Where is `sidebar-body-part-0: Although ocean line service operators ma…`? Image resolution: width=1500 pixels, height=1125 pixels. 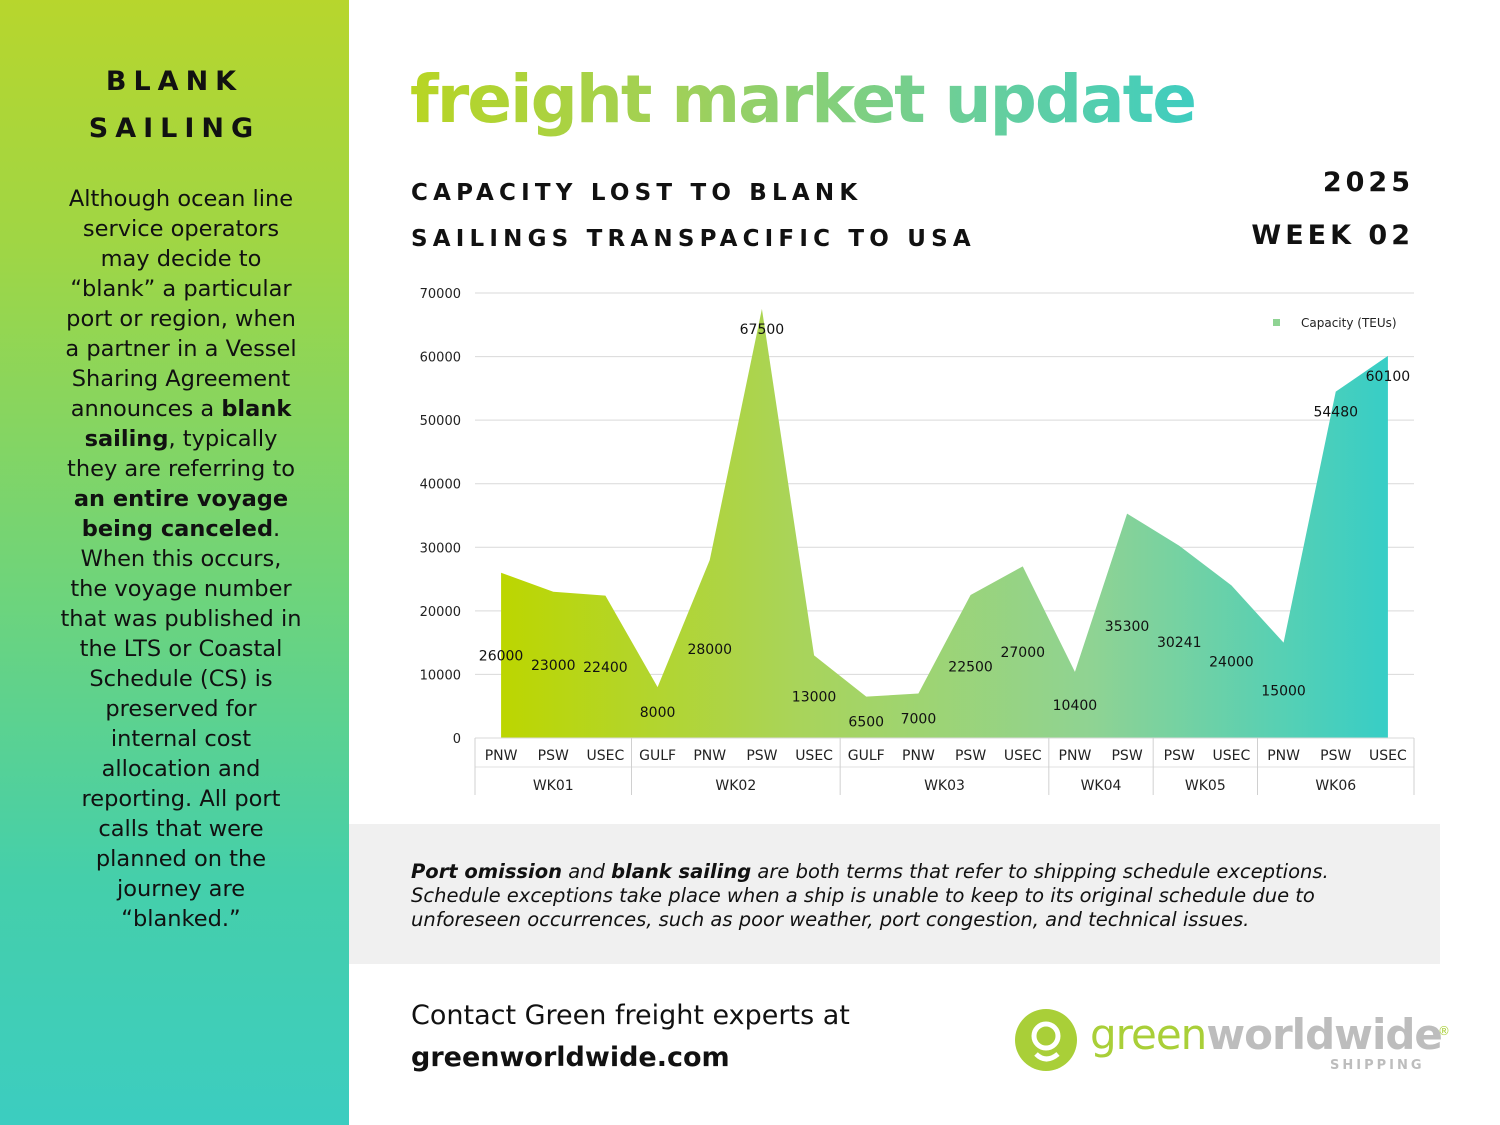
sidebar-body-part-0: Although ocean line service operators ma… is located at coordinates (181, 304).